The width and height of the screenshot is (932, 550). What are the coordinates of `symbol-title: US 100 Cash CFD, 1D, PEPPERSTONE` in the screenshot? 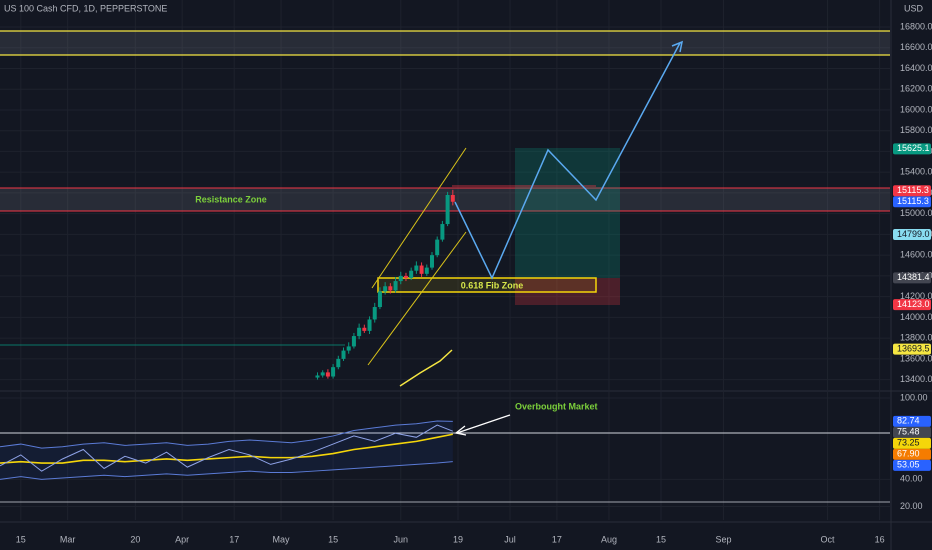 It's located at (85, 8).